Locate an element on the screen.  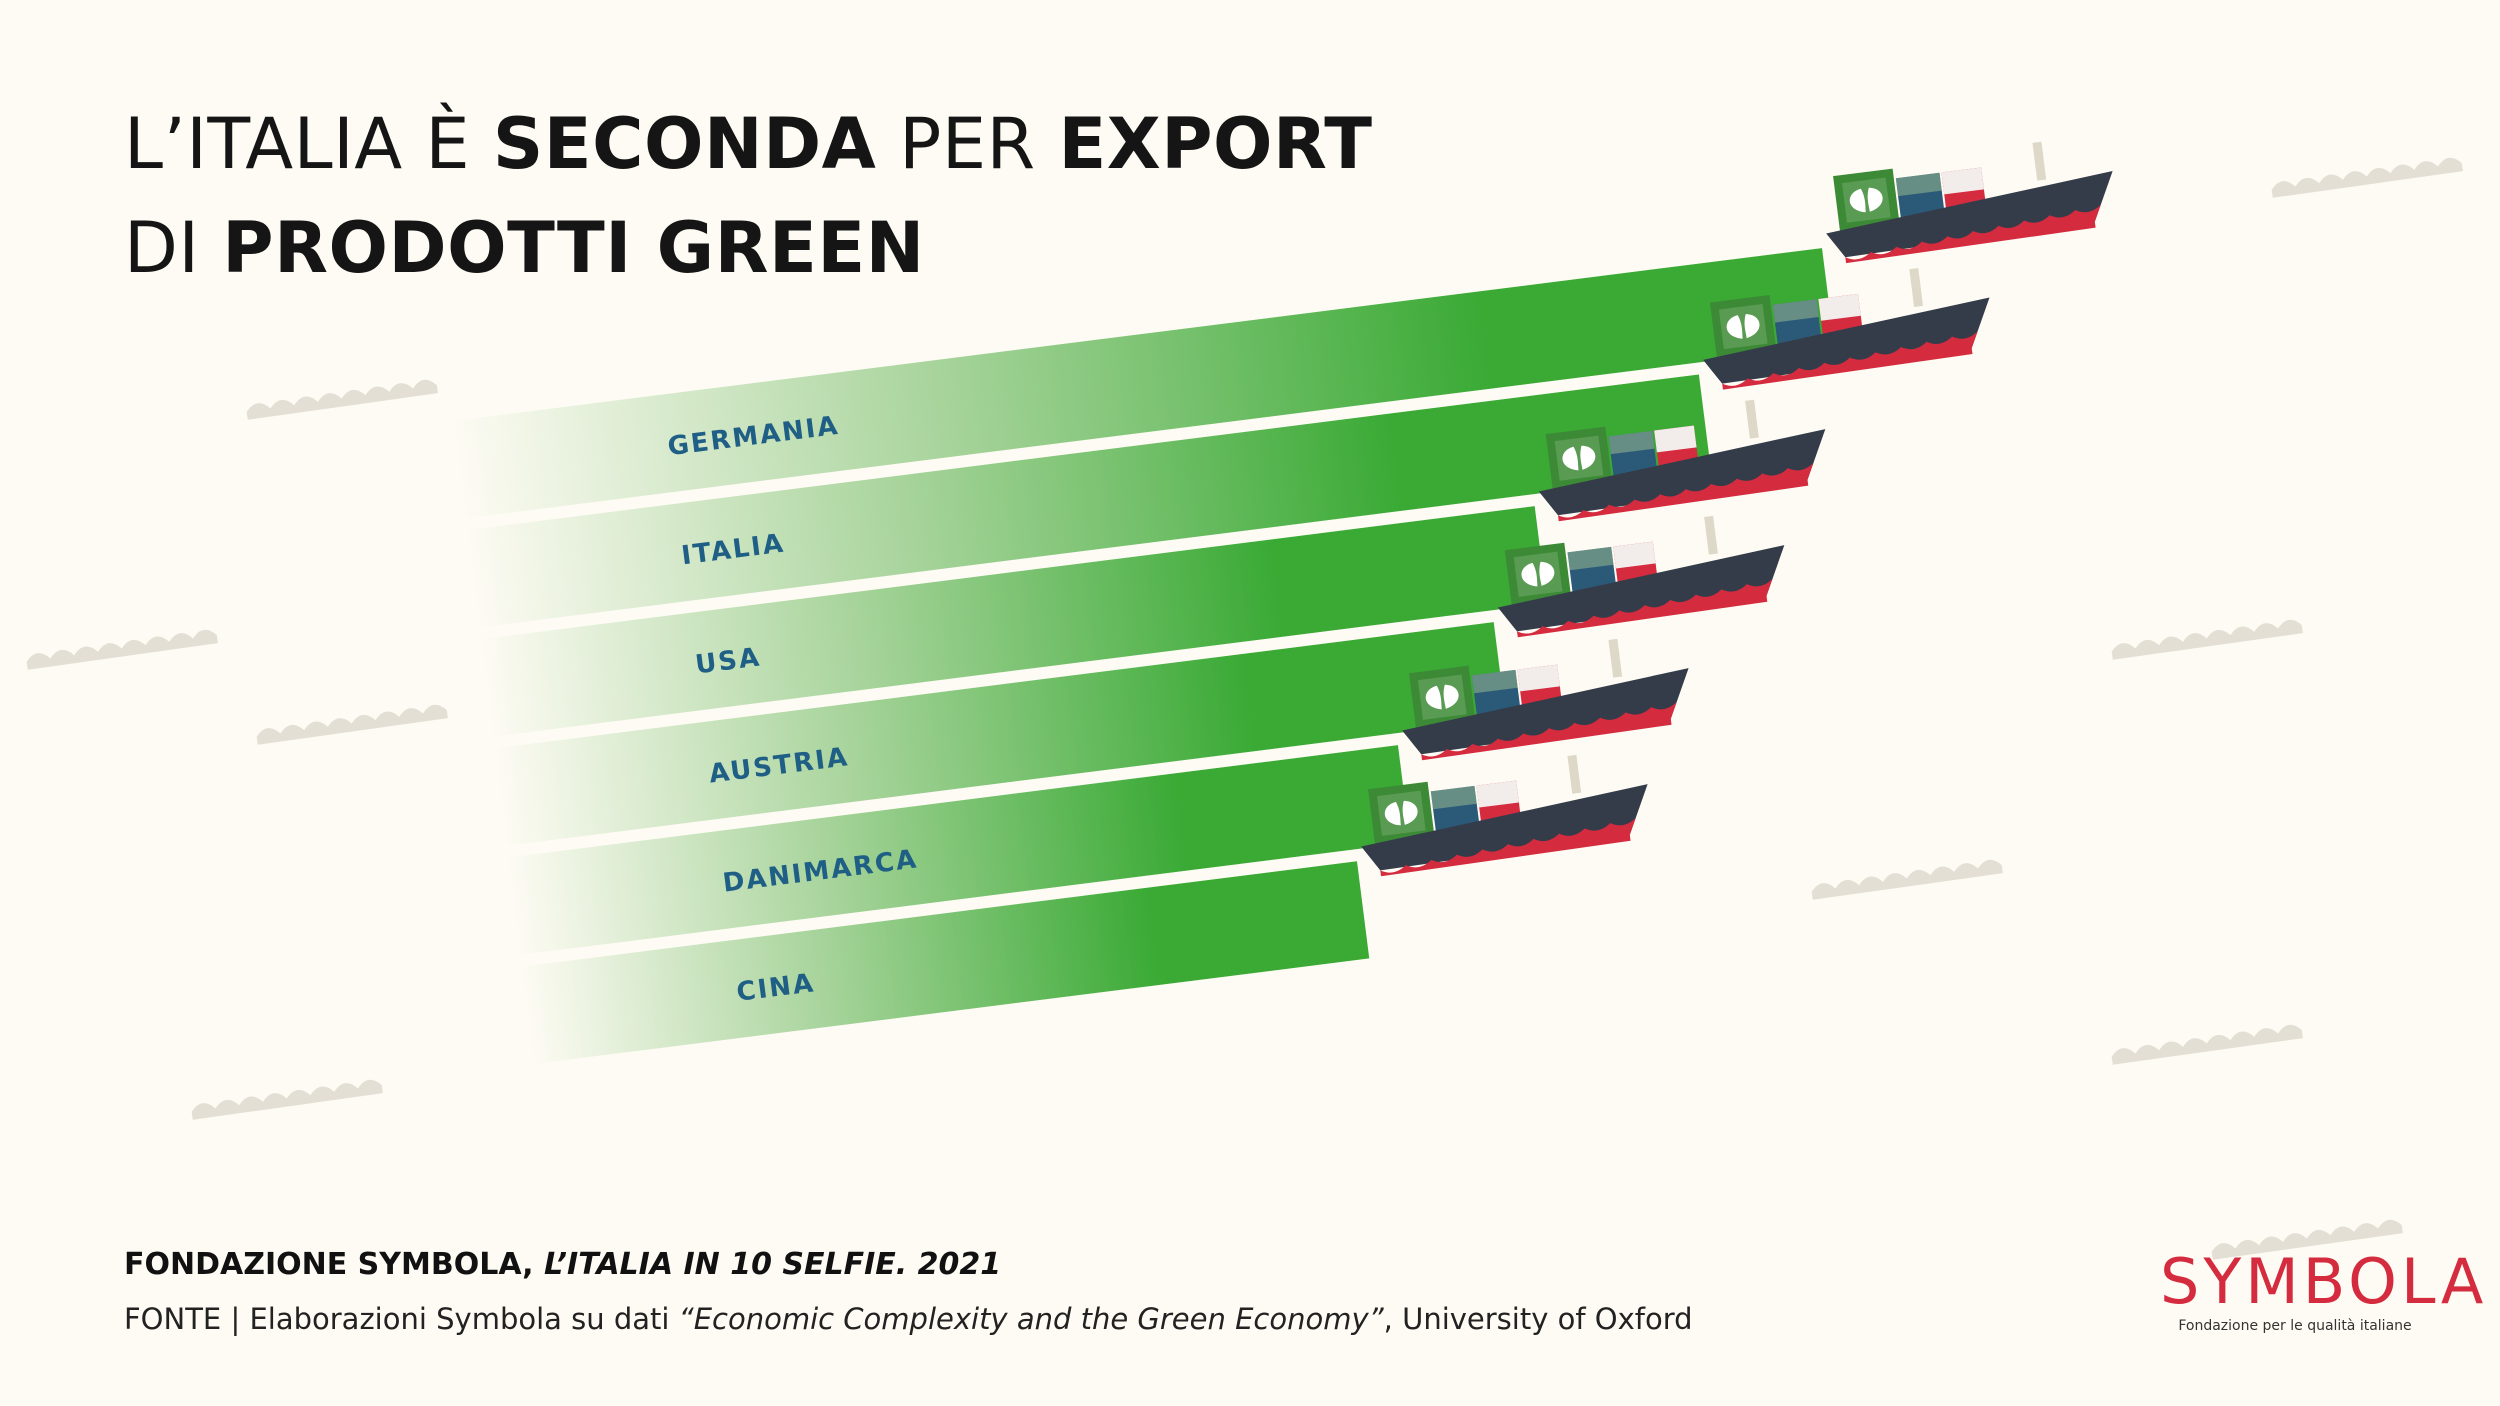
logo-tagline: Fondazione per le qualità italiane is located at coordinates (2295, 1326).